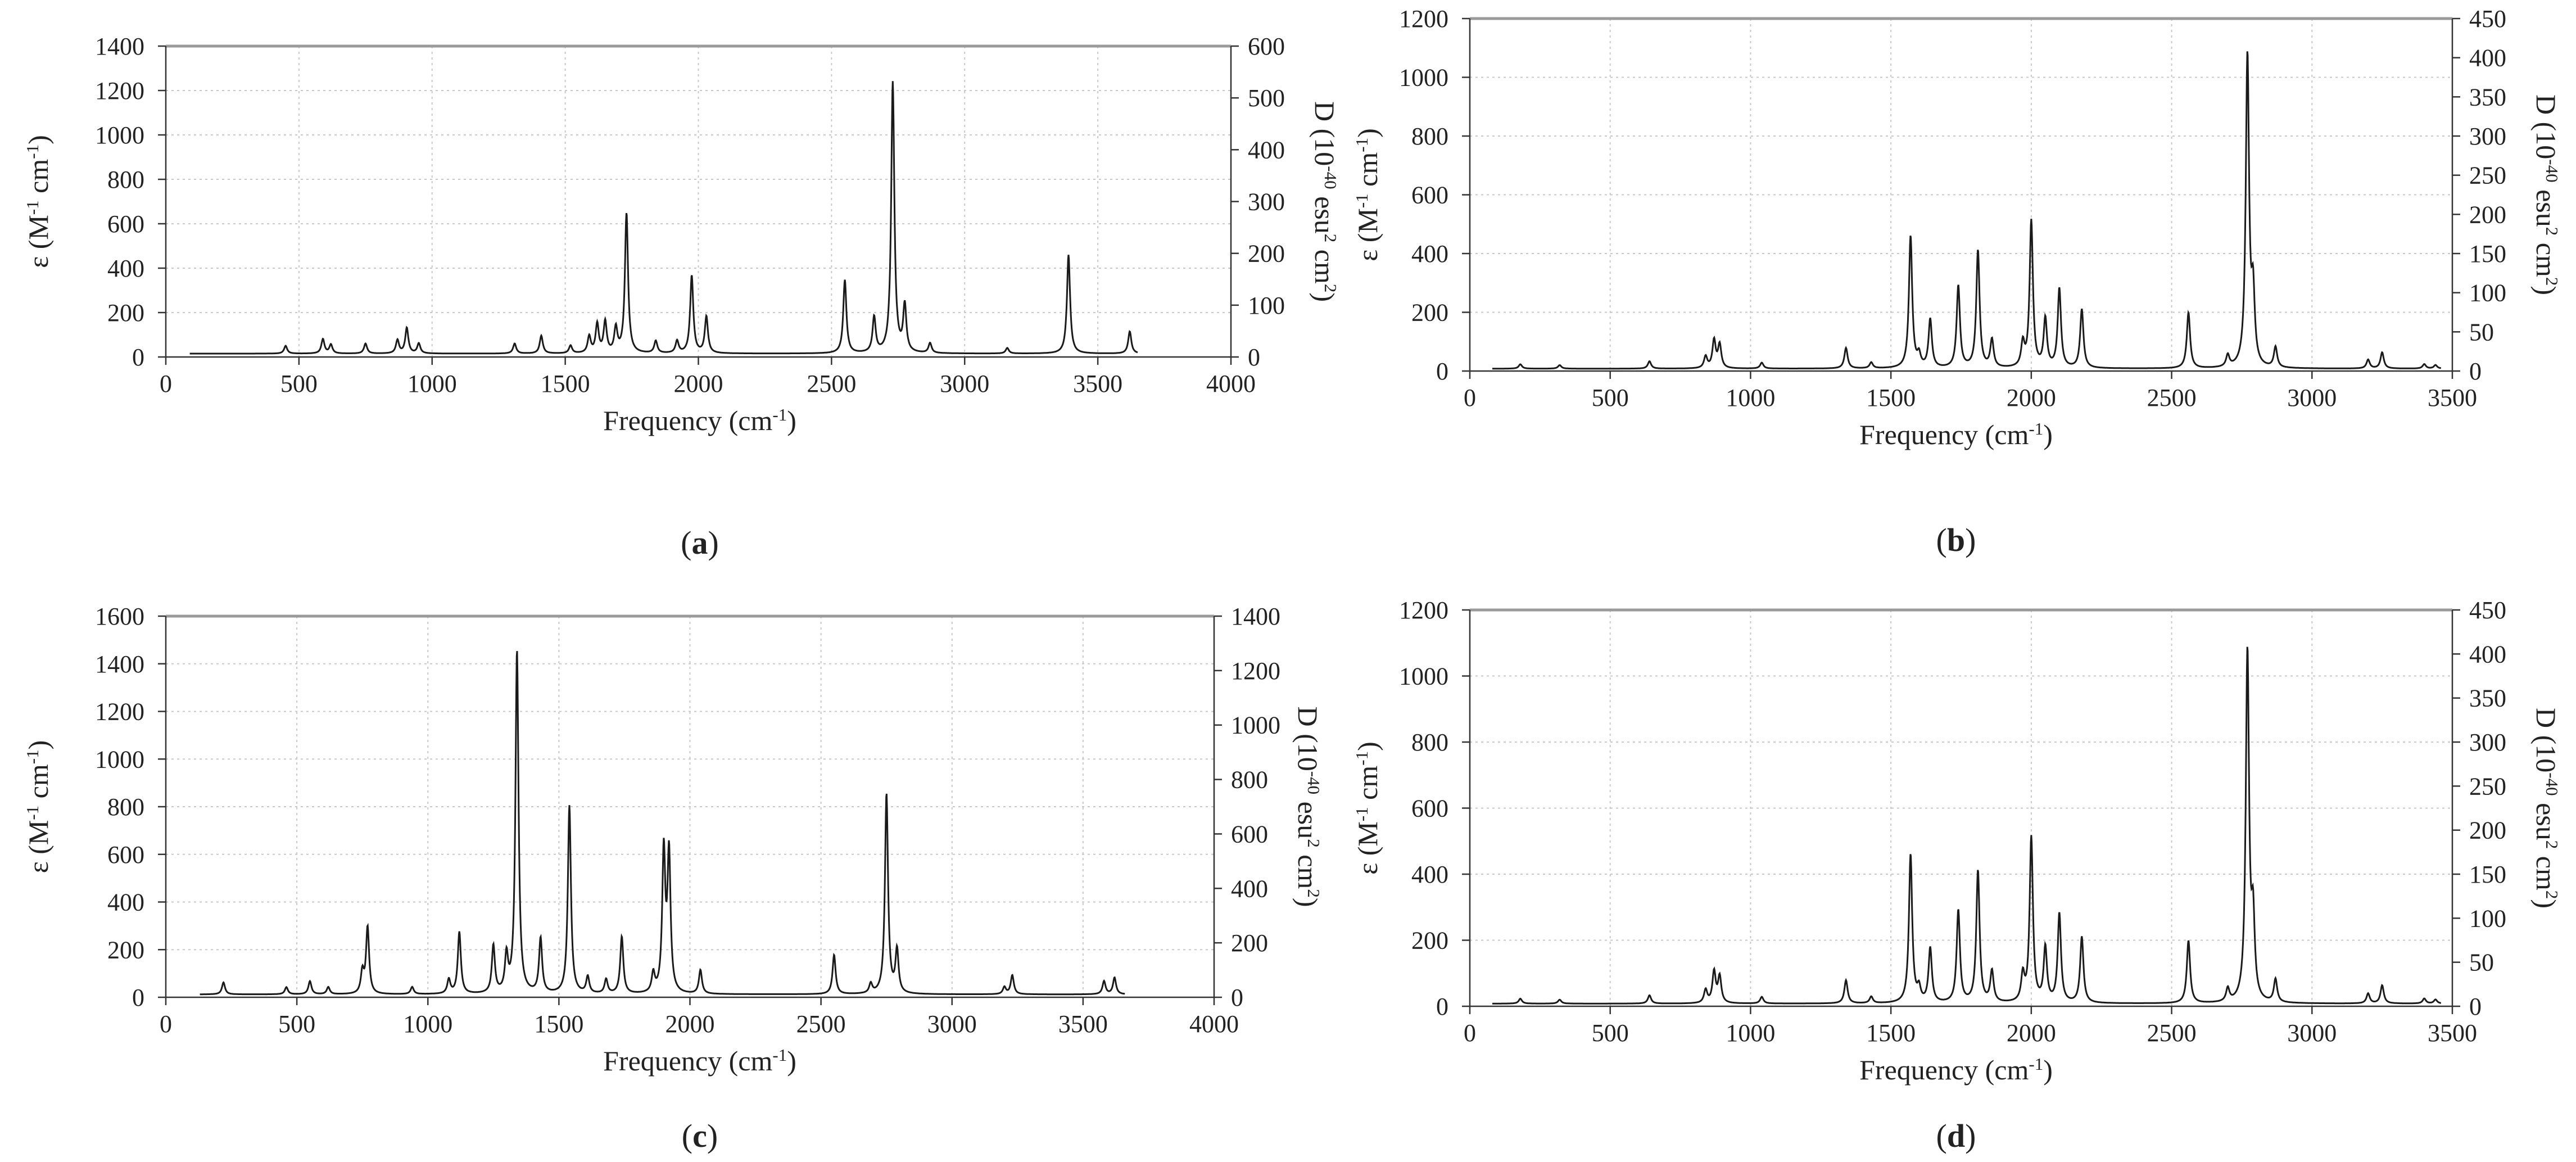 Image resolution: width=2576 pixels, height=1162 pixels. I want to click on grid-b, so click(1961, 195).